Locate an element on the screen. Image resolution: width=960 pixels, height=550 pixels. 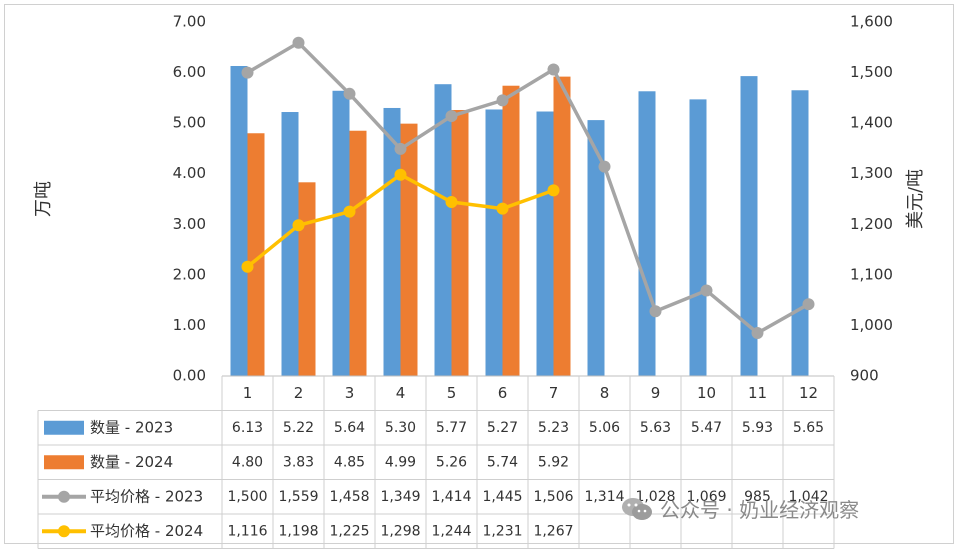
left-tick-label: 7.00 is located at coordinates (189, 22).